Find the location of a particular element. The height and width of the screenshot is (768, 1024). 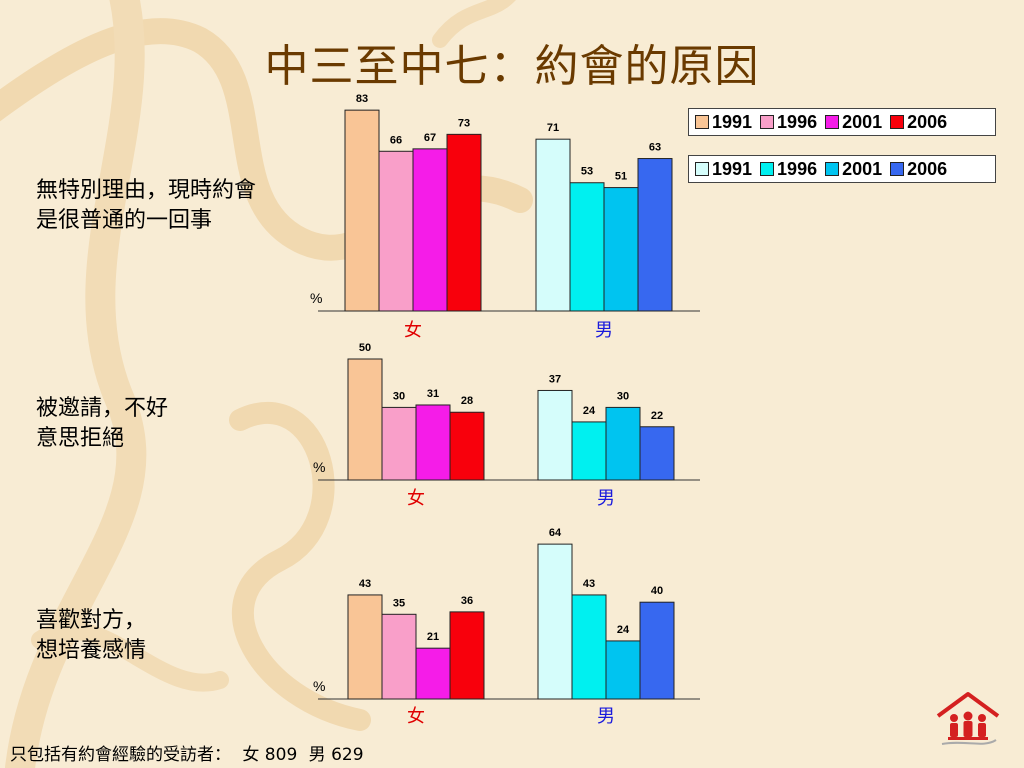

female-legend-label: 2006 is located at coordinates (927, 121).